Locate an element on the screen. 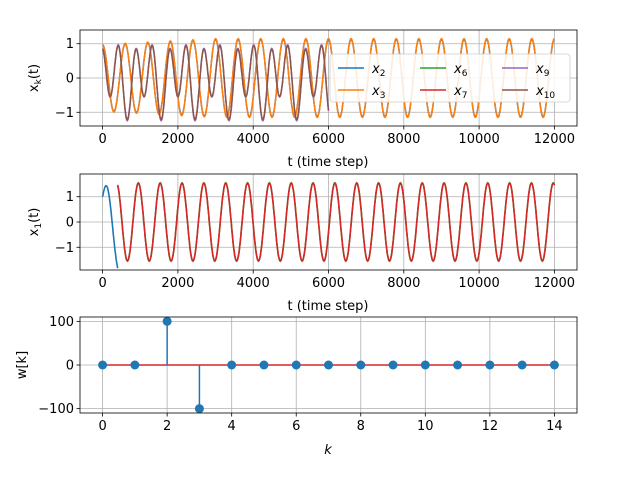 The height and width of the screenshot is (480, 640). stem-marker-k7 is located at coordinates (328, 365).